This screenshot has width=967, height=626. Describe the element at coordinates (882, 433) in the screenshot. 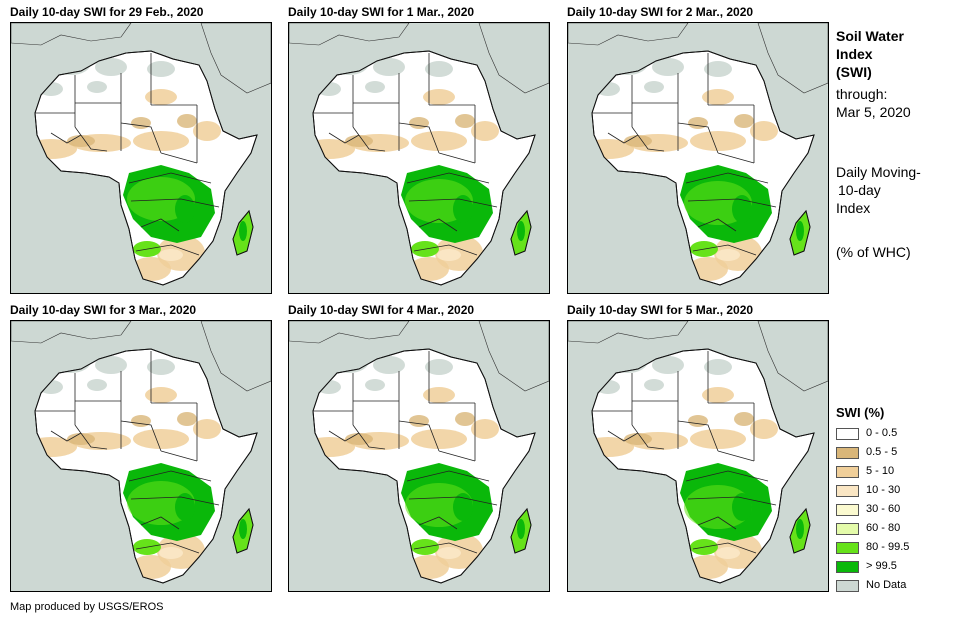

I see `legend-label: 0 - 0.5` at that location.